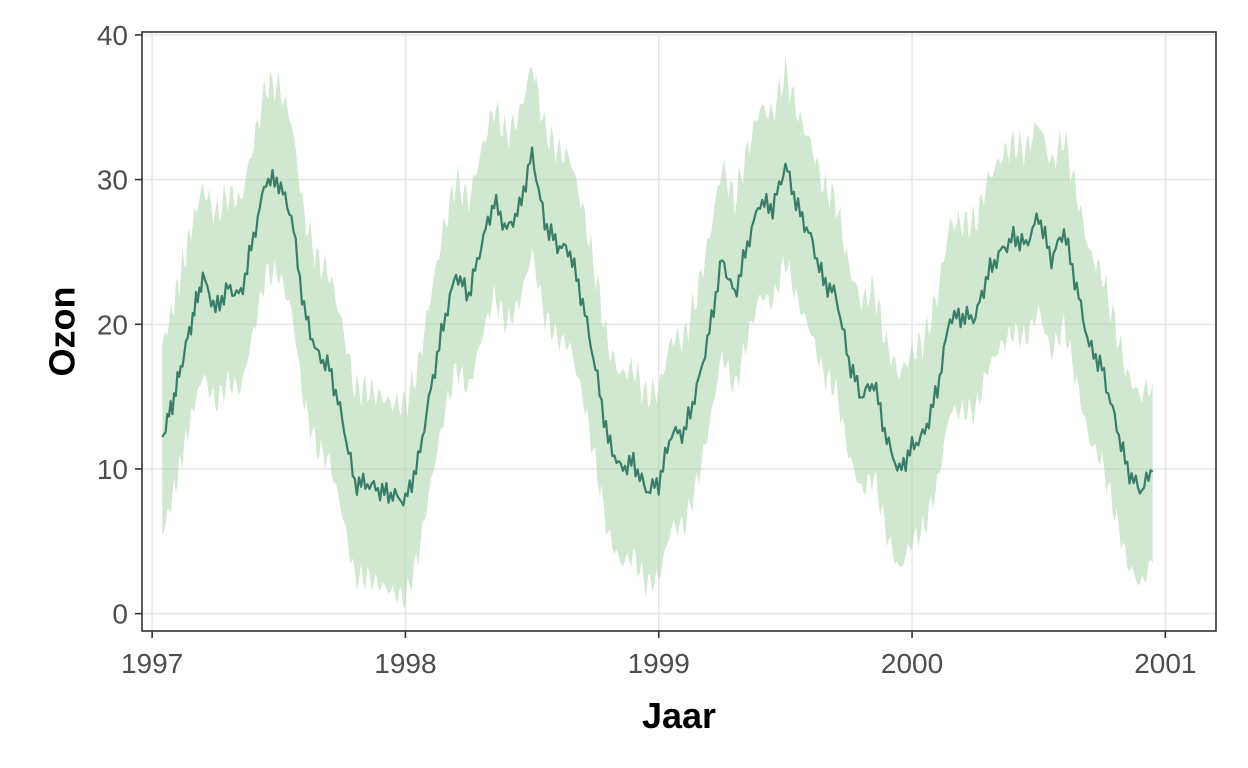 The width and height of the screenshot is (1248, 768). I want to click on y-tick-label: 0, so click(120, 614).